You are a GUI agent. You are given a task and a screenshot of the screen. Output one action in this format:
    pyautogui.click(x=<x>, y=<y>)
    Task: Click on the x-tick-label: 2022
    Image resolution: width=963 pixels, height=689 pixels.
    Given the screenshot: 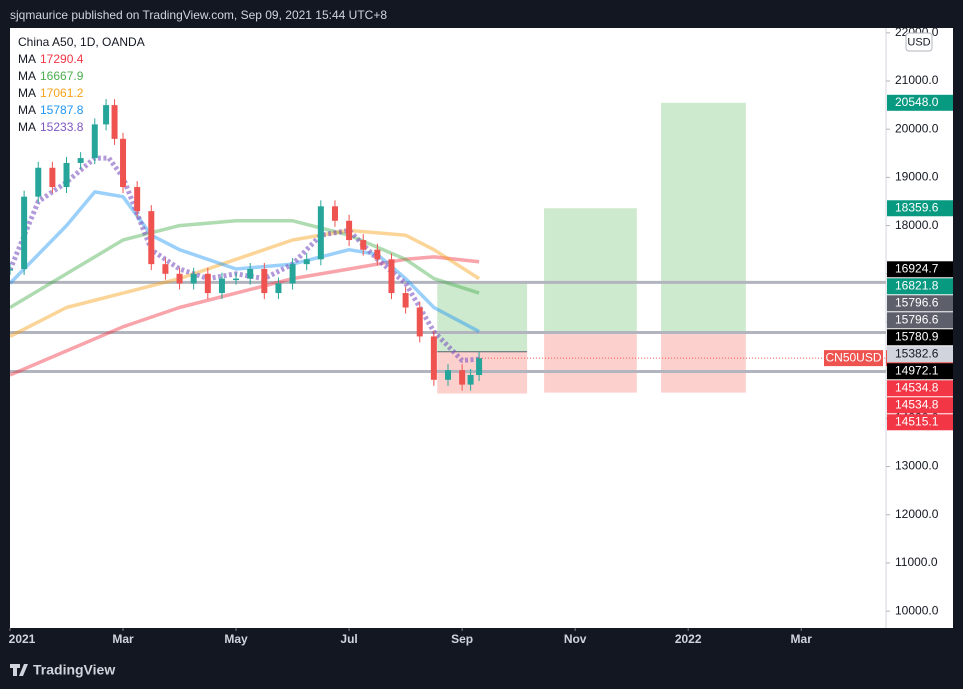 What is the action you would take?
    pyautogui.click(x=688, y=639)
    